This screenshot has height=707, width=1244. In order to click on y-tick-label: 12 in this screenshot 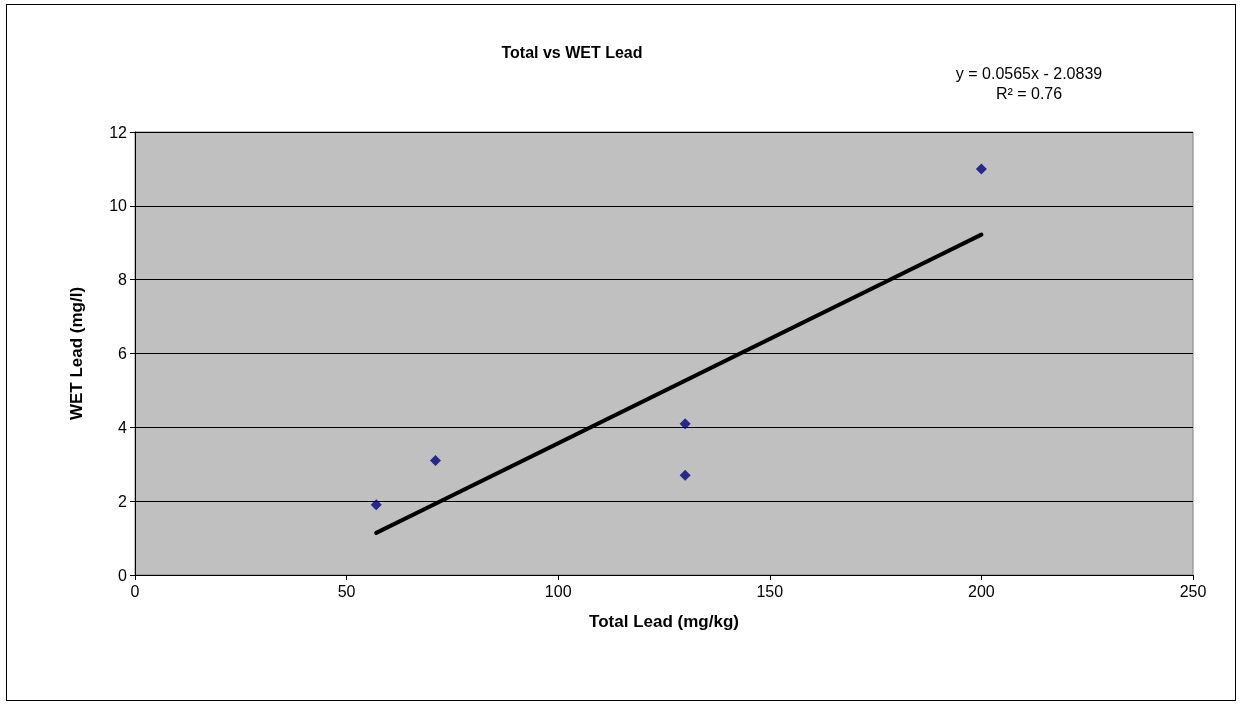, I will do `click(118, 132)`.